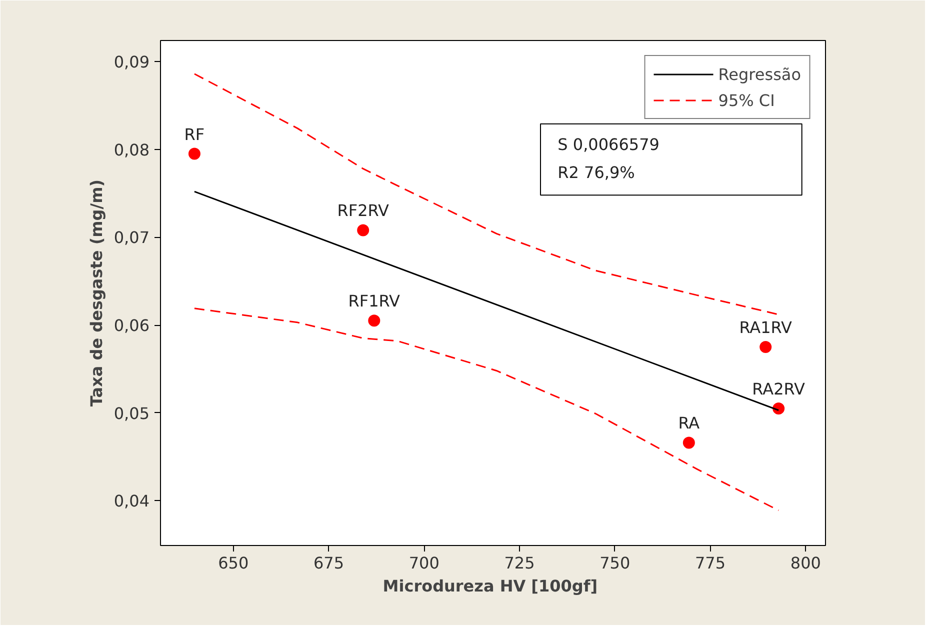 Image resolution: width=931 pixels, height=630 pixels. What do you see at coordinates (490, 586) in the screenshot?
I see `x-axis-title: Microdureza HV [100gf]` at bounding box center [490, 586].